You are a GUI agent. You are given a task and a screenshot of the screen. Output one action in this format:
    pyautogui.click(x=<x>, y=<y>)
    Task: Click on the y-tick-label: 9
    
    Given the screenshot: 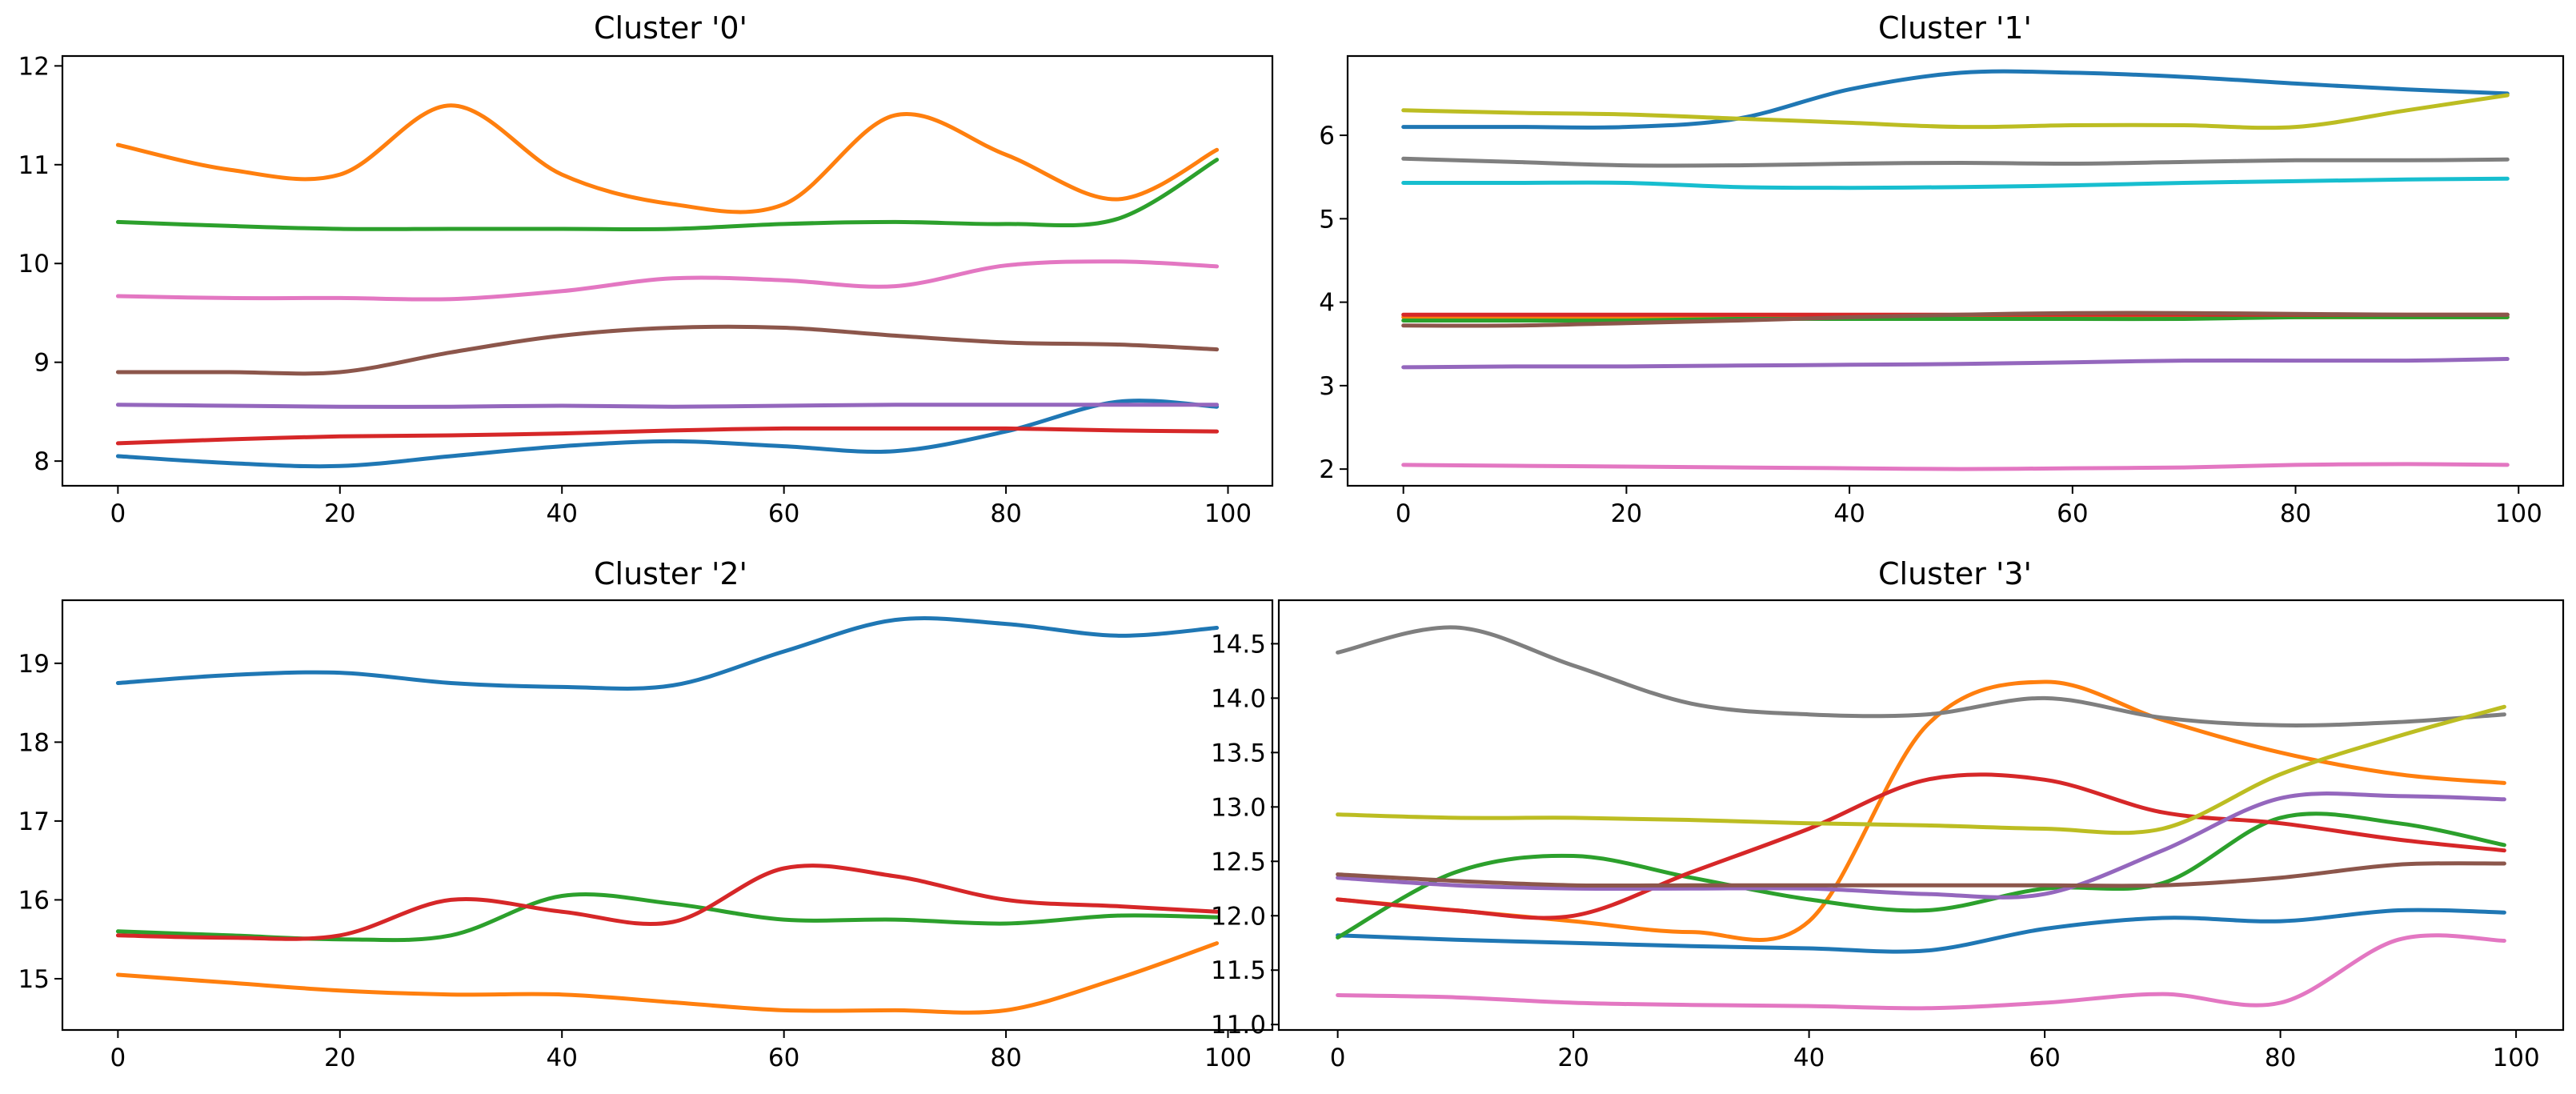 What is the action you would take?
    pyautogui.click(x=42, y=363)
    